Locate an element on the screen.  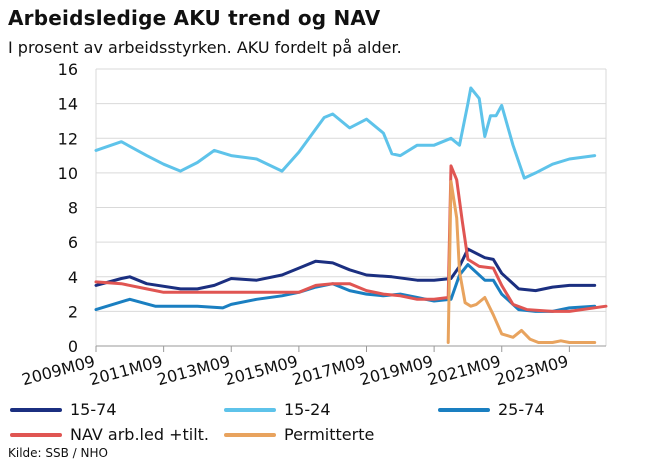
legend-label-nav: NAV arb.led +tilt. is located at coordinates (140, 434).